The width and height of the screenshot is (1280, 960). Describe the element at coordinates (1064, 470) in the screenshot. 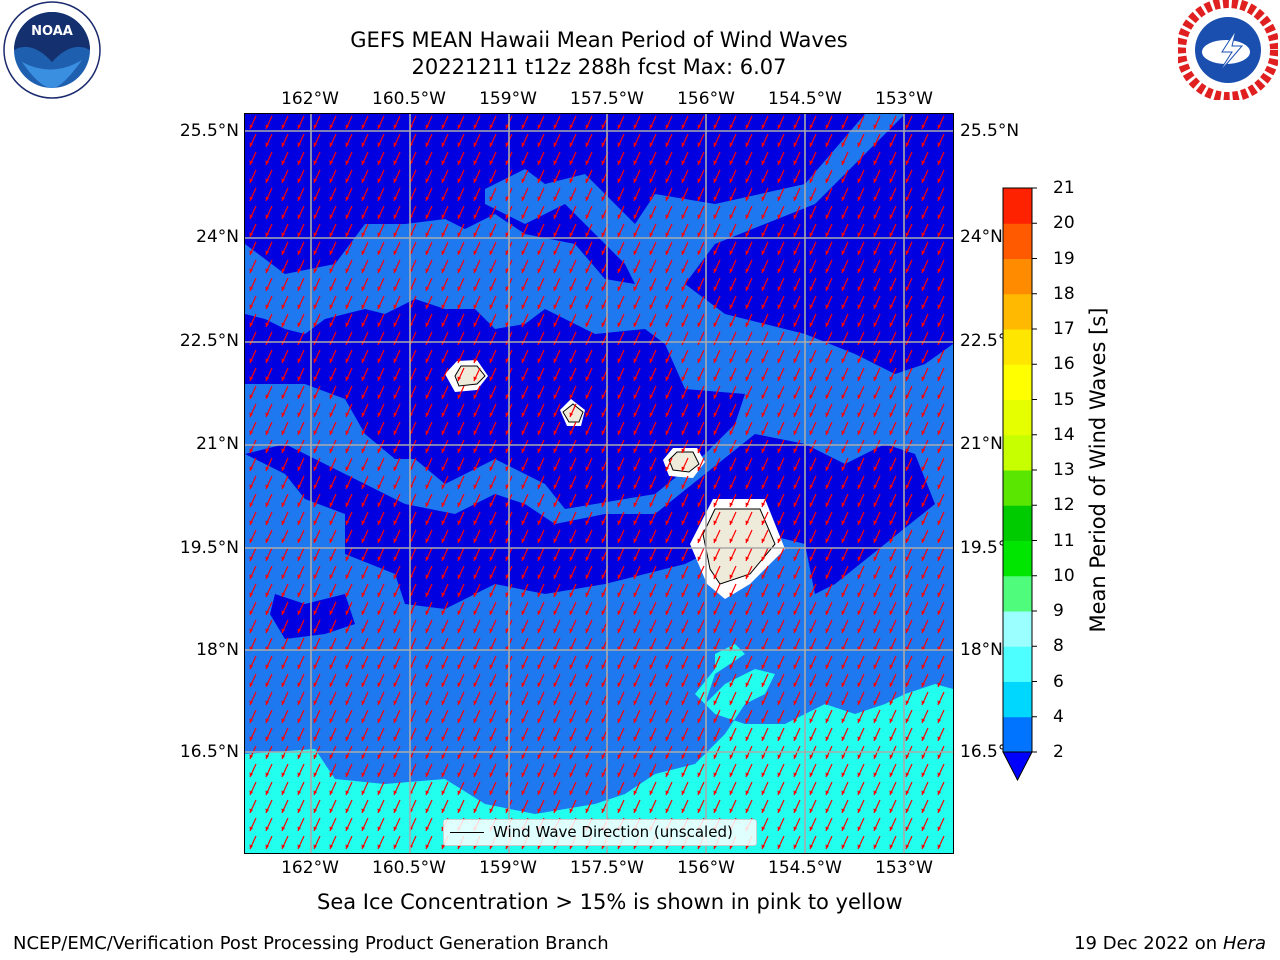

I see `colorbar-tick-label: 13` at that location.